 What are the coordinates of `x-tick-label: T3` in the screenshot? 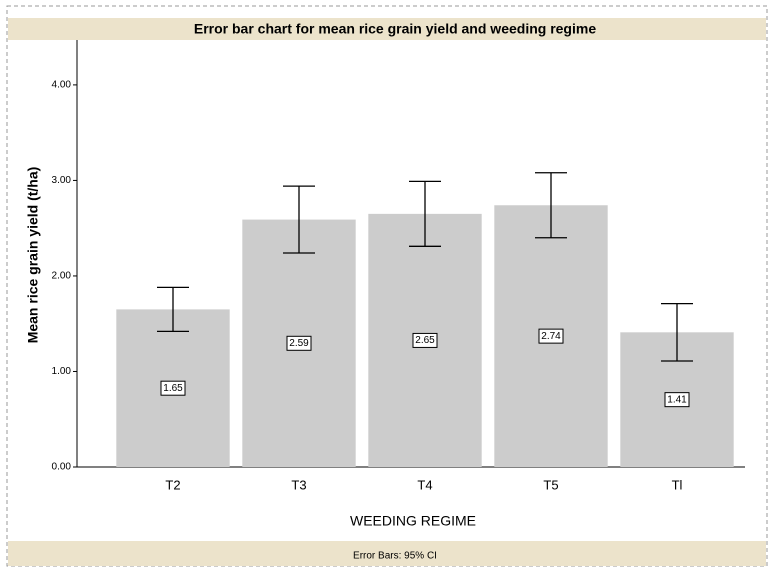 It's located at (298, 484).